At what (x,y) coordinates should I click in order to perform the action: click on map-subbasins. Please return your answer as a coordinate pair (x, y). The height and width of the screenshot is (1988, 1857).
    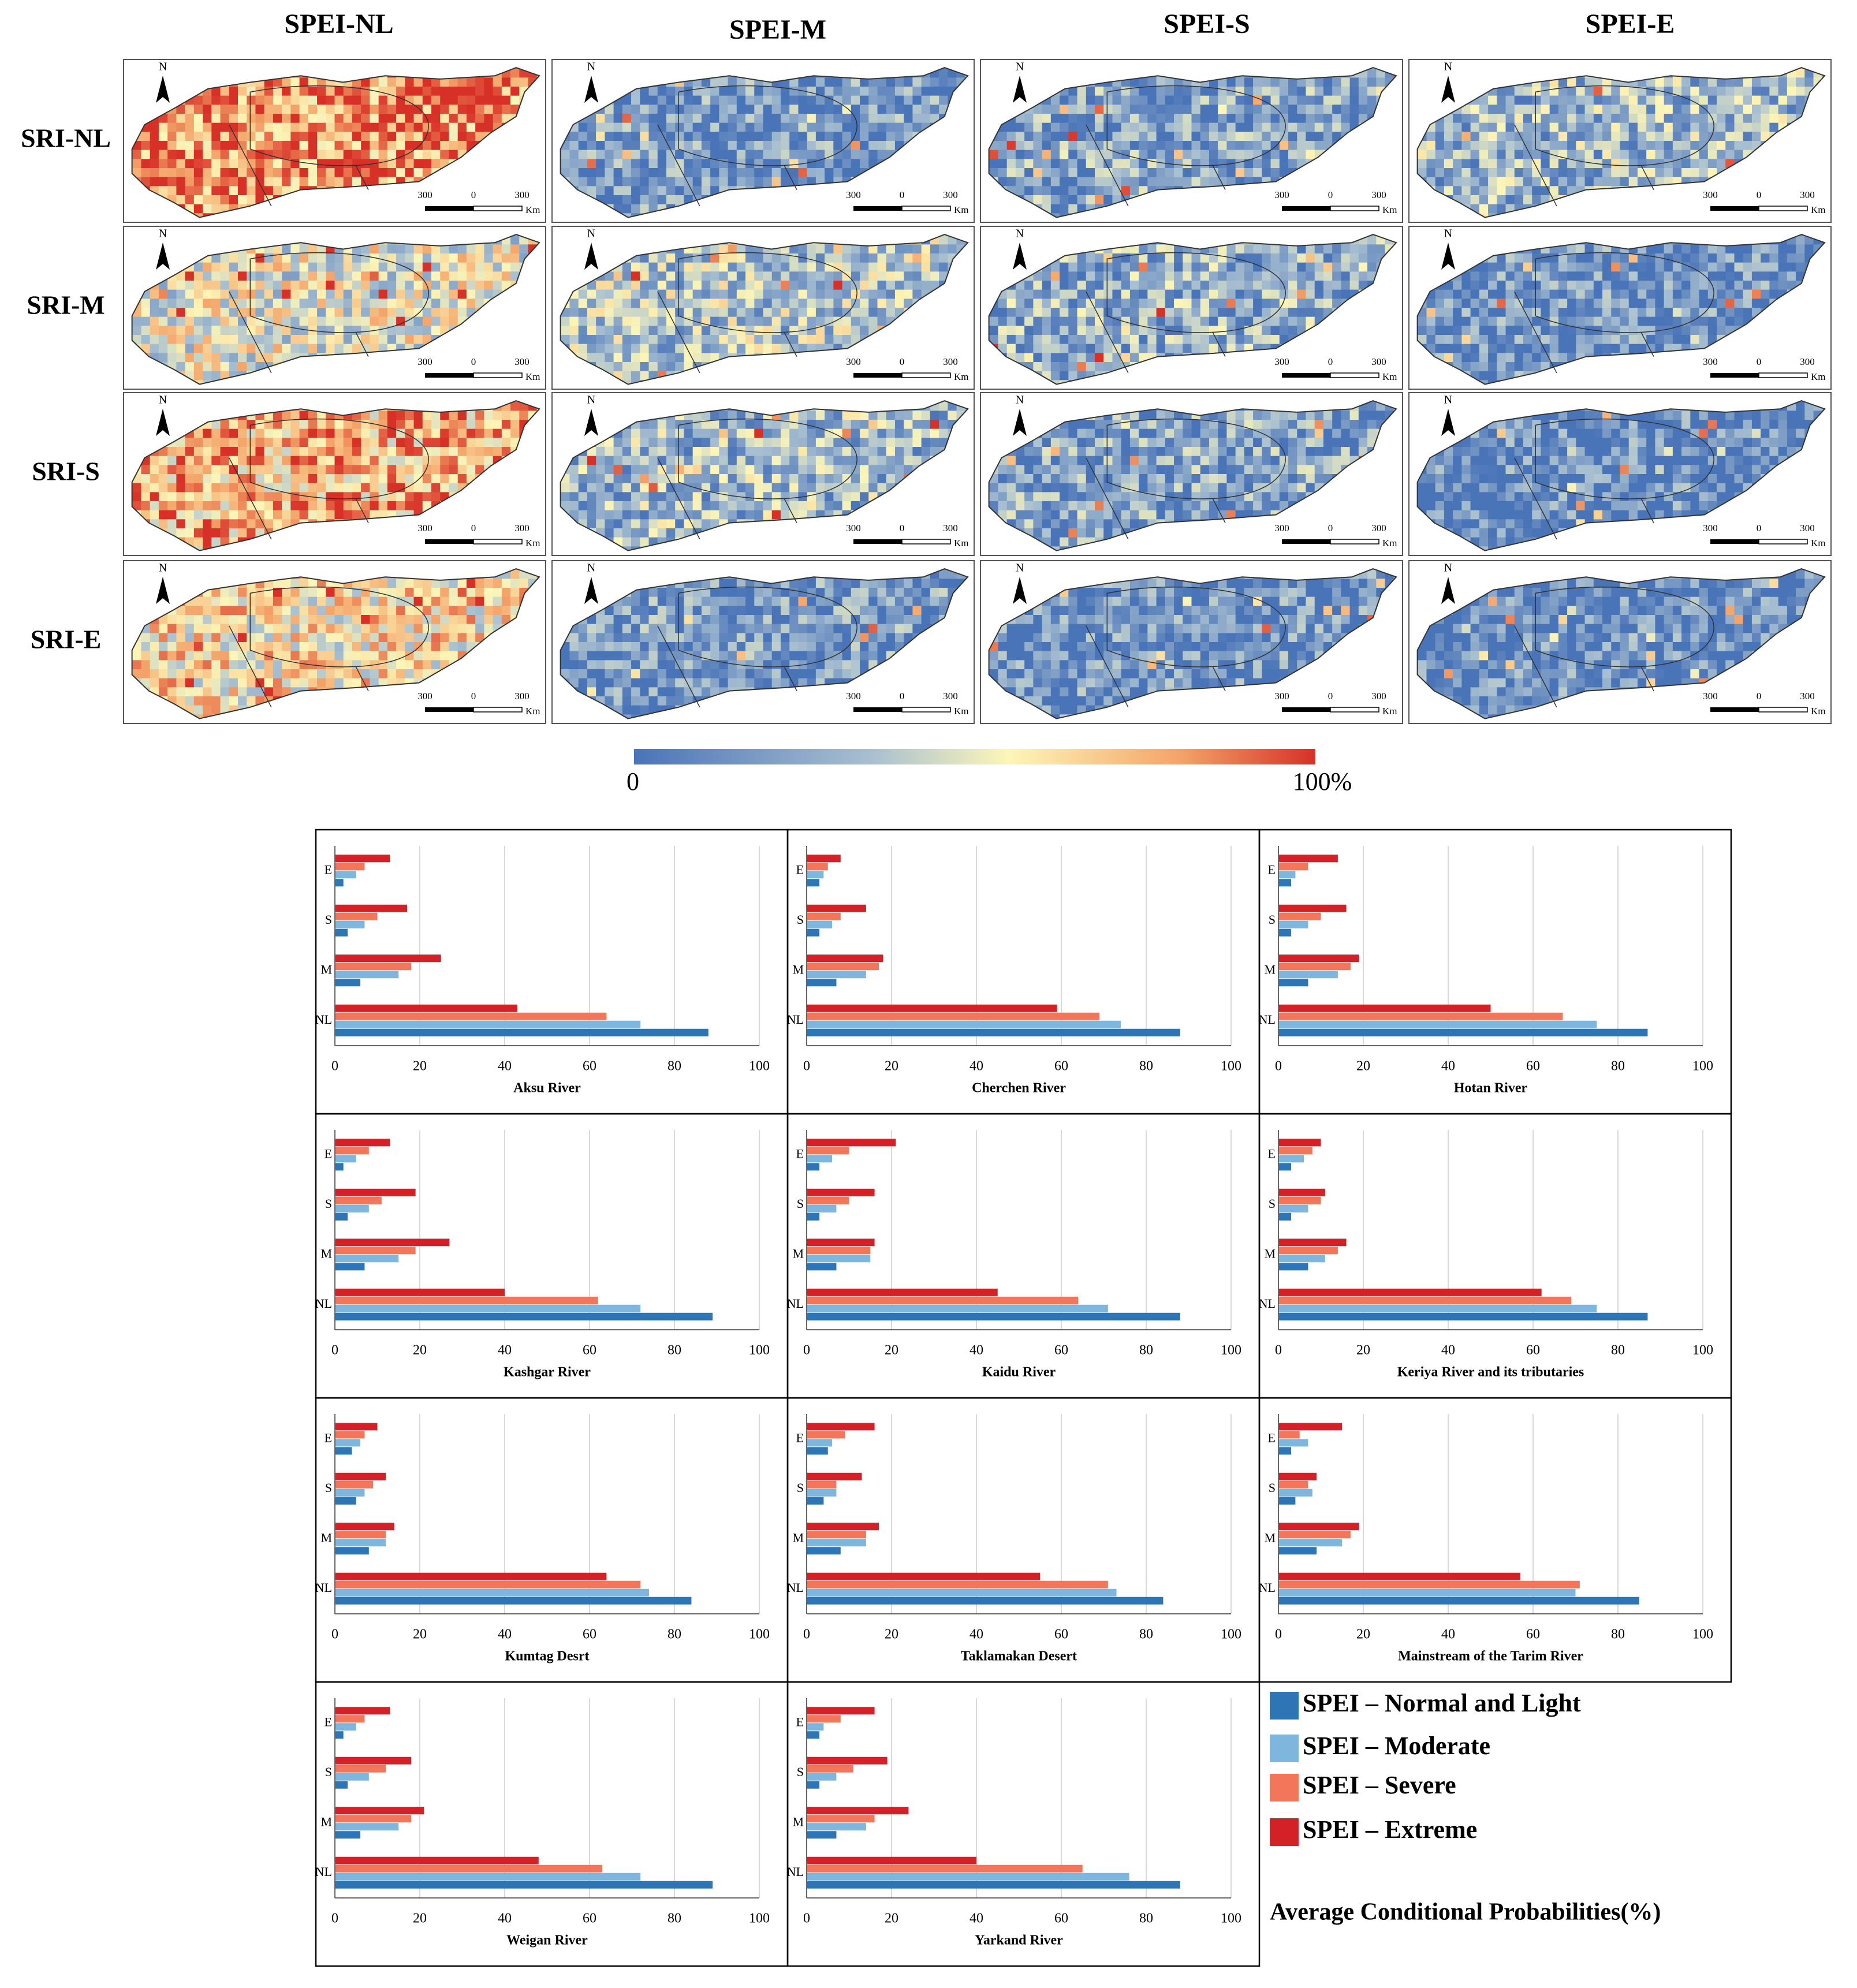
    Looking at the image, I should click on (329, 146).